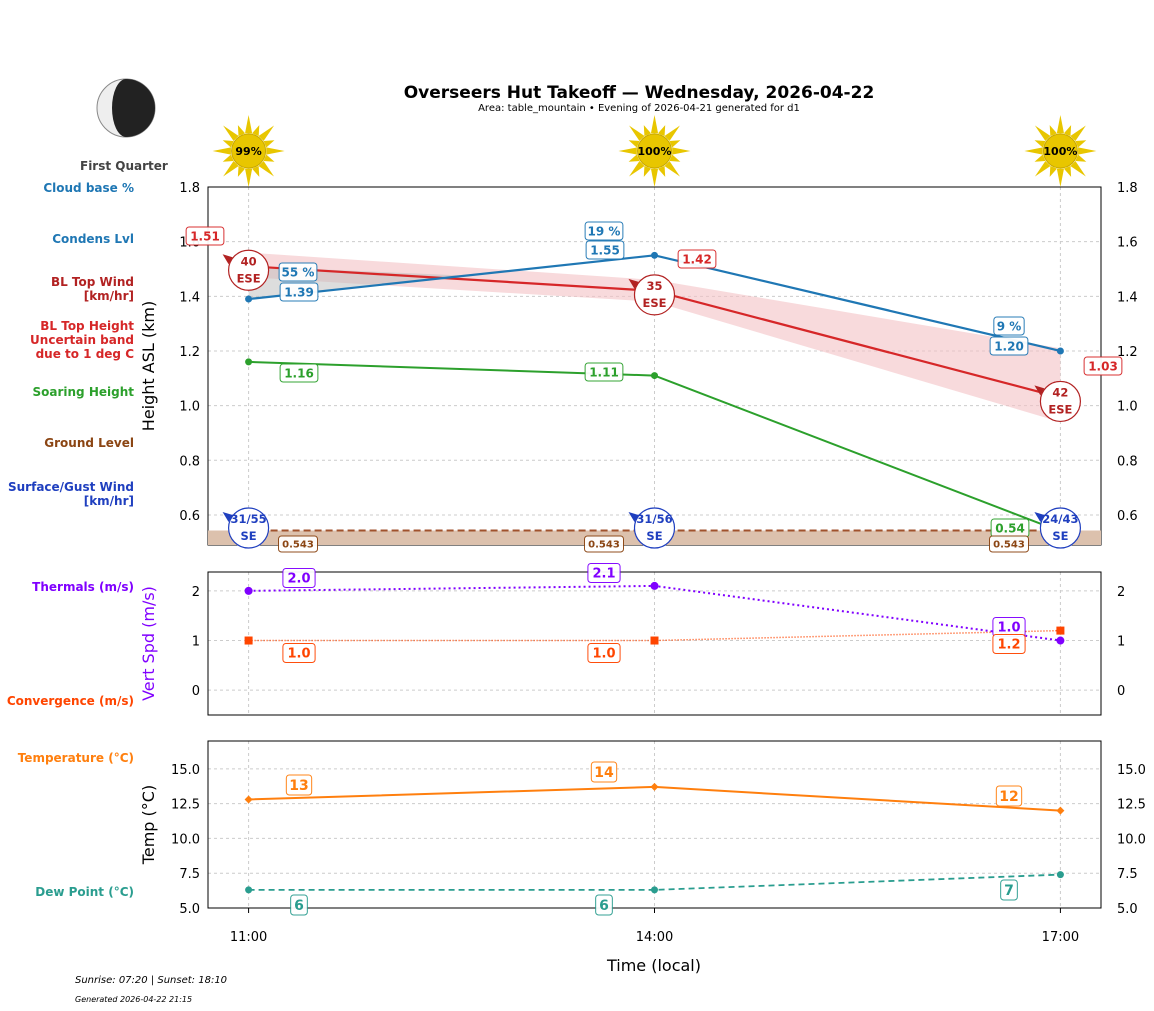 This screenshot has height=1011, width=1154. I want to click on sun-icon, so click(1060, 151).